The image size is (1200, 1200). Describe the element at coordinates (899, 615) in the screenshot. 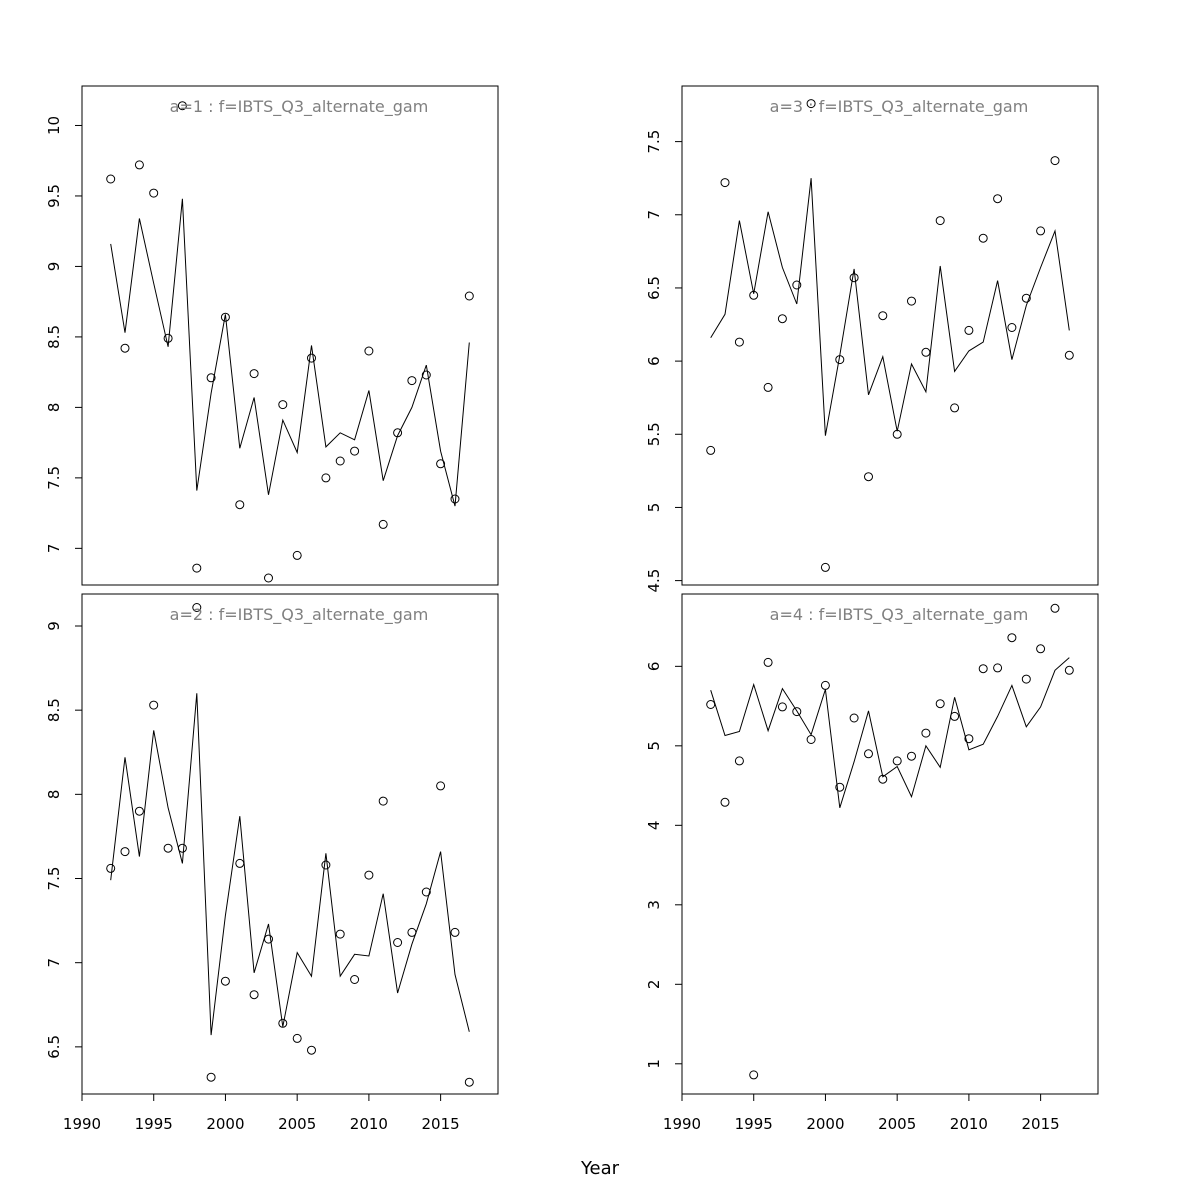

I see `panel-title: a=4 : f=IBTS_Q3_alternate_gam` at that location.